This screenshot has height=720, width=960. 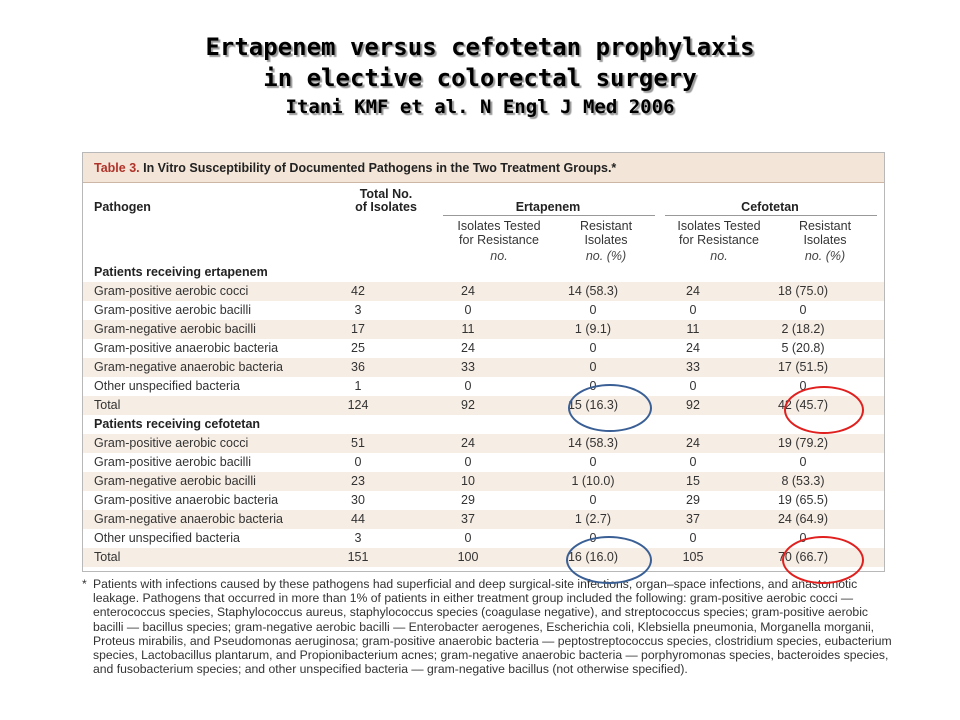 What do you see at coordinates (693, 519) in the screenshot?
I see `cell-cef-tested: 37` at bounding box center [693, 519].